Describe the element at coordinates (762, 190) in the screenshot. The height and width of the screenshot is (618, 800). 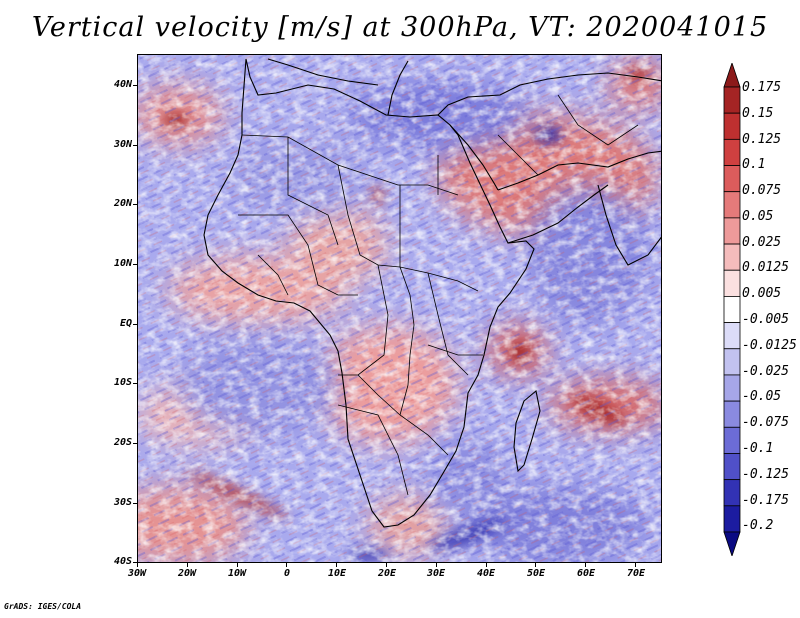
I see `colorbar-label: 0.075` at that location.